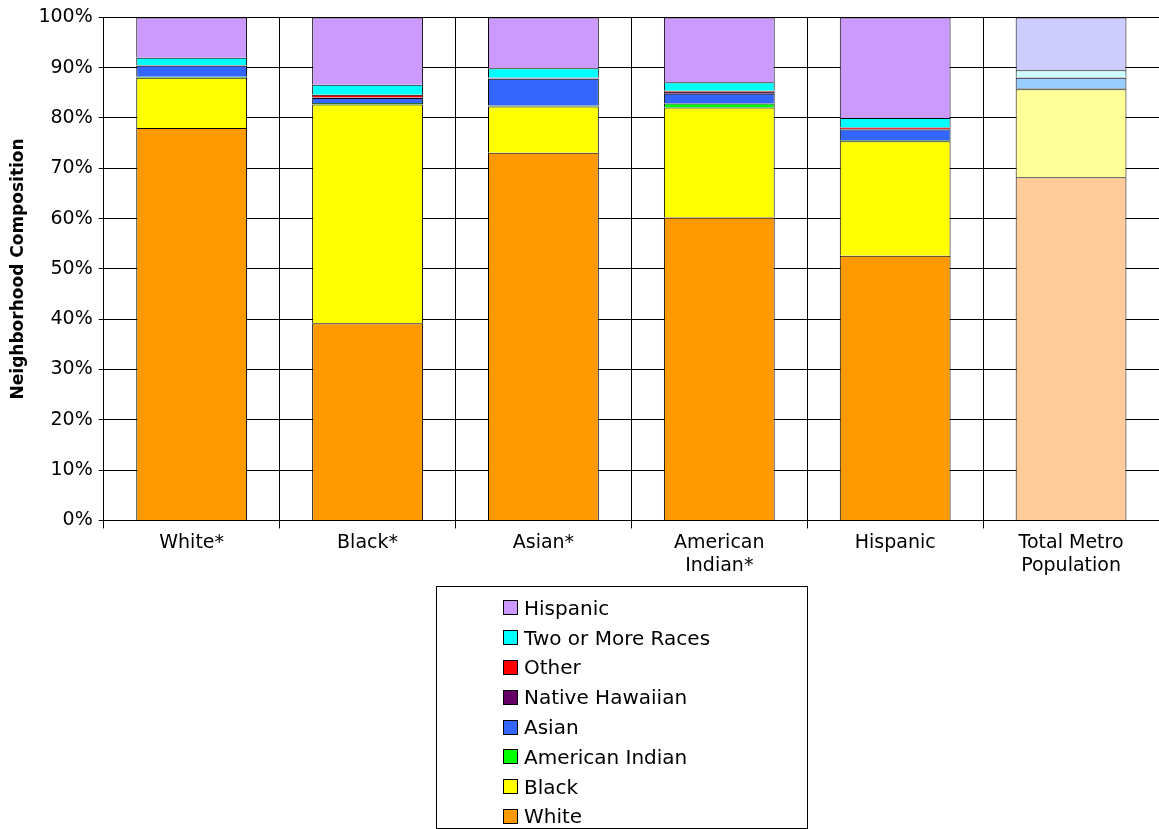 Image resolution: width=1159 pixels, height=829 pixels. What do you see at coordinates (551, 727) in the screenshot?
I see `legend-label: Asian` at bounding box center [551, 727].